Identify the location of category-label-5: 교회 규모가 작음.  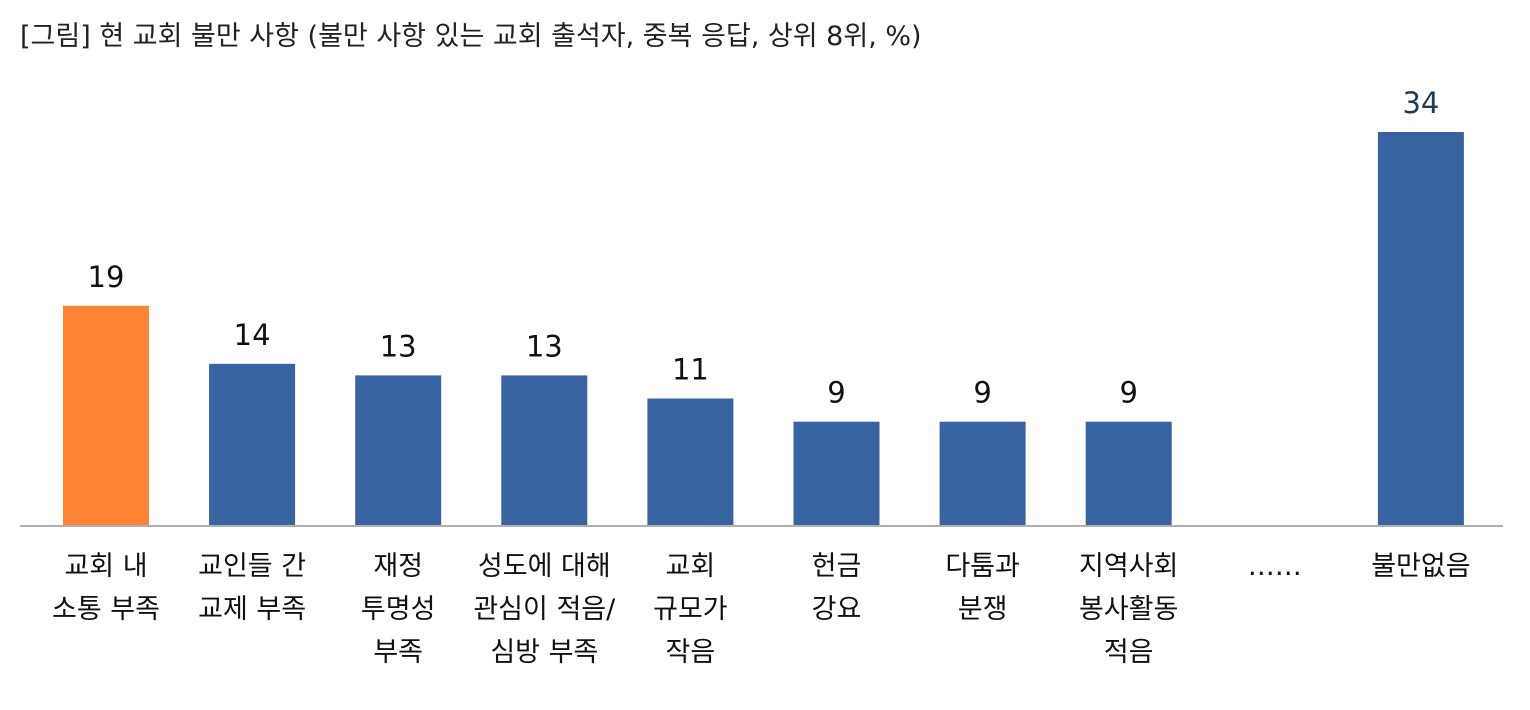
(690, 609).